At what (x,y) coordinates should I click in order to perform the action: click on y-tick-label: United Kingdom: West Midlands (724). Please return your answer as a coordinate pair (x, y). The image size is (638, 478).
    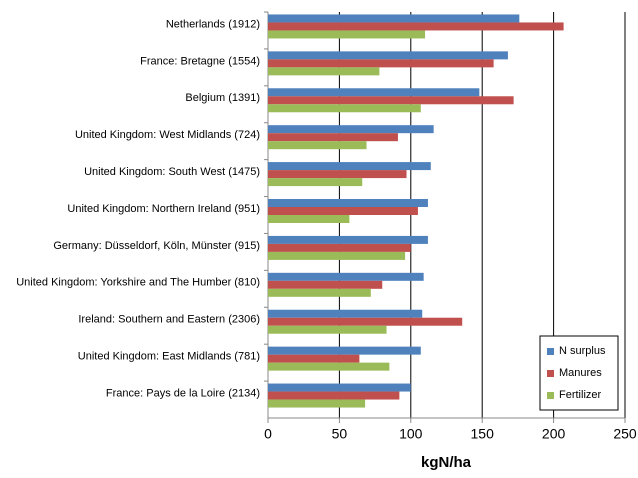
    Looking at the image, I should click on (167, 135).